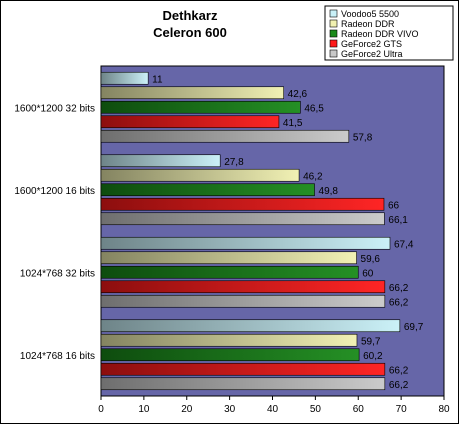 The height and width of the screenshot is (424, 459). I want to click on x-tick-label: 60, so click(359, 409).